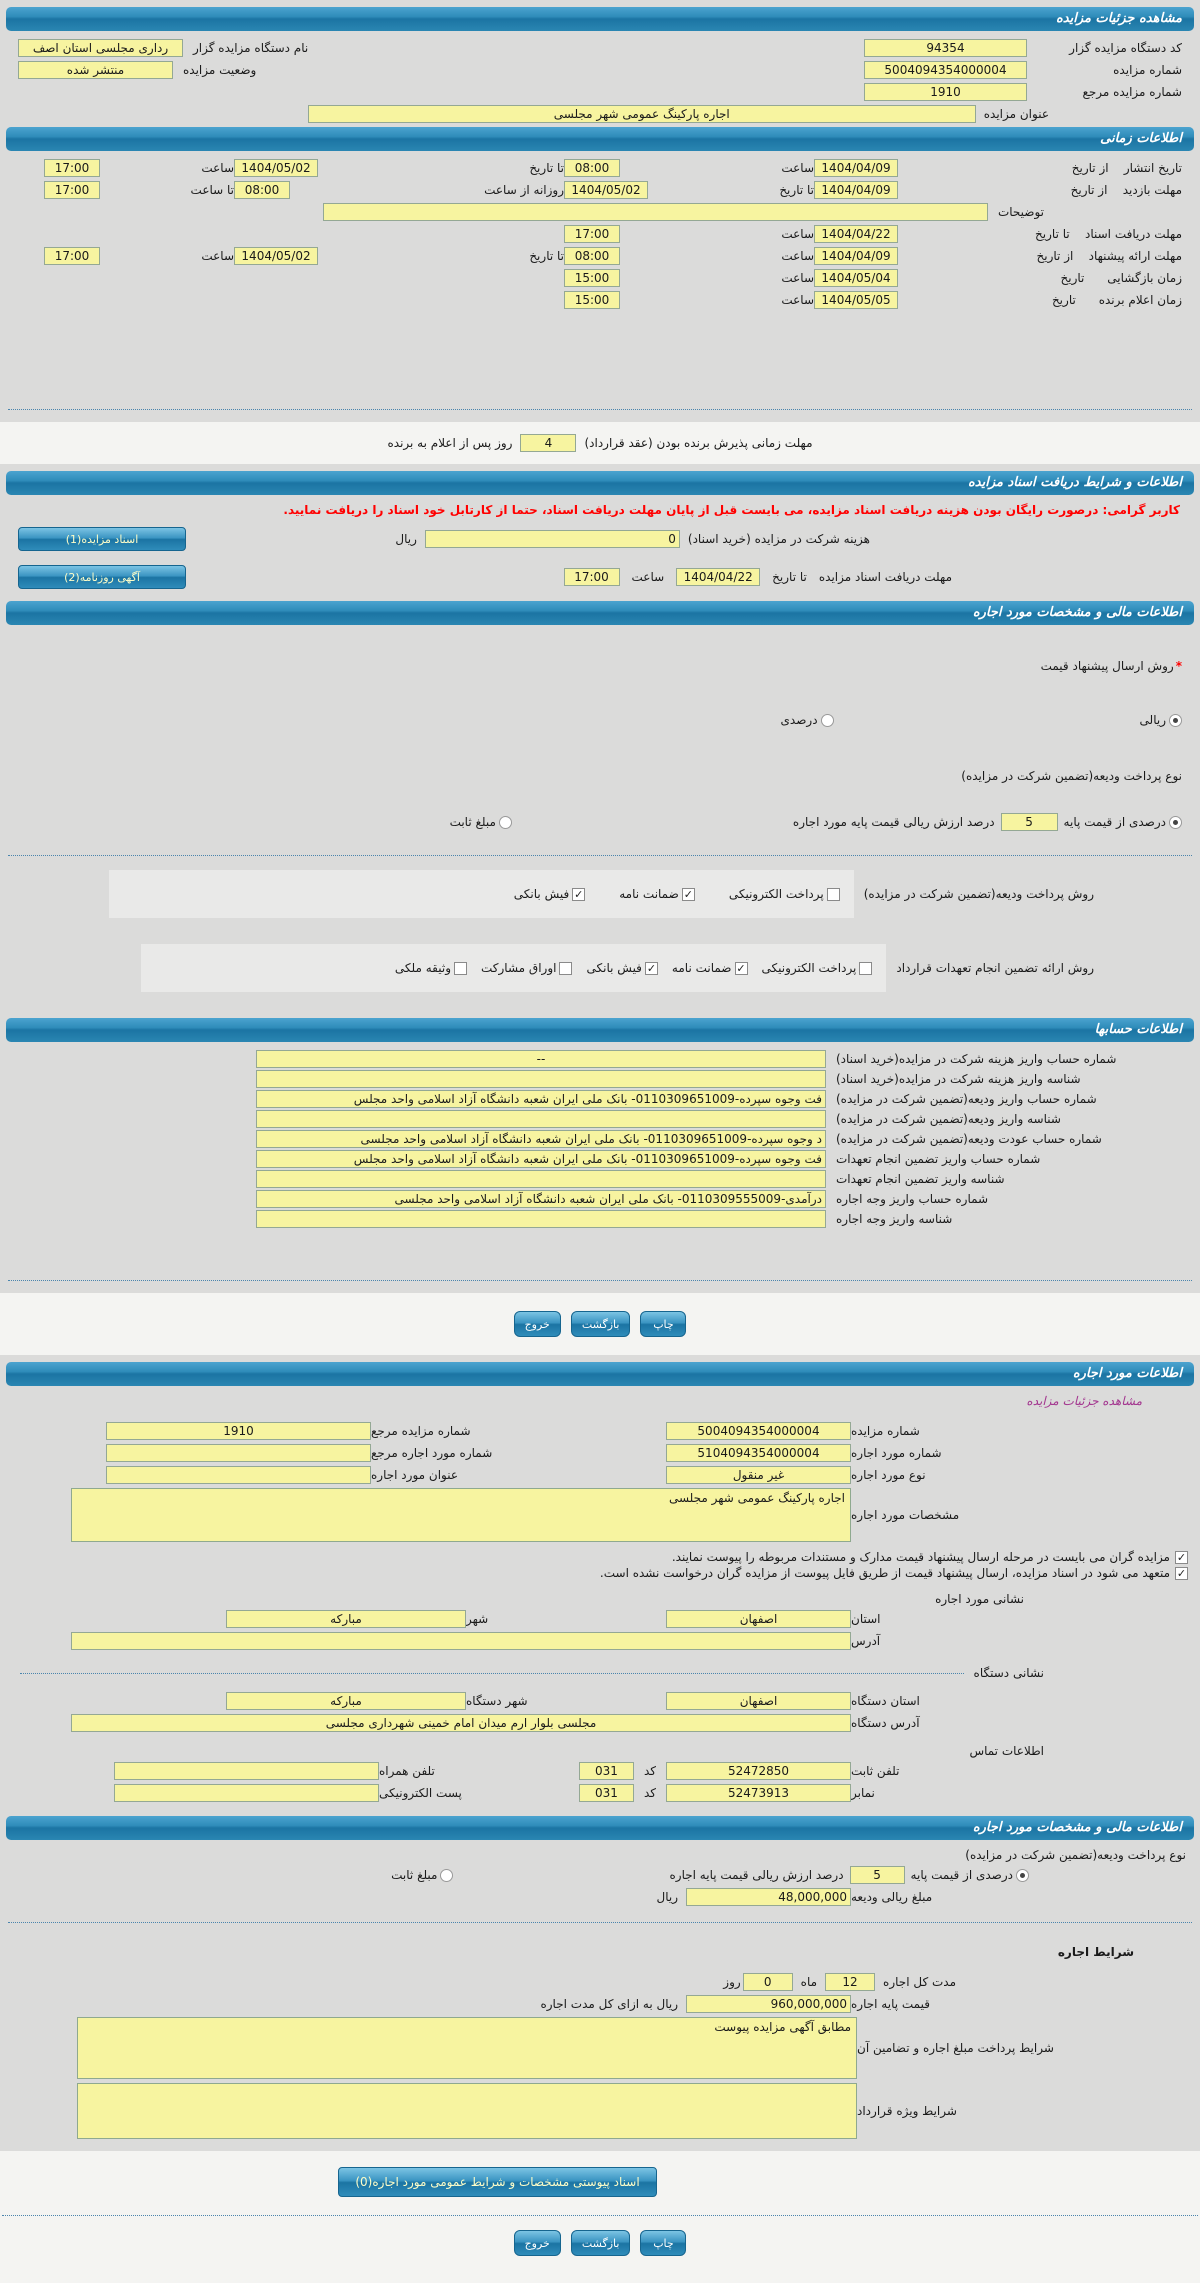 This screenshot has height=2283, width=1200. What do you see at coordinates (592, 300) in the screenshot?
I see `winner-time-field: 15:00` at bounding box center [592, 300].